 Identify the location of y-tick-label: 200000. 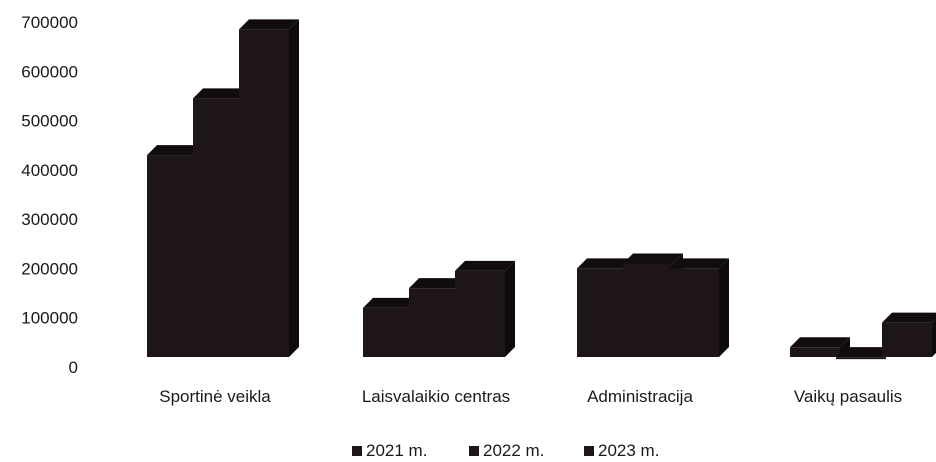
(49, 268).